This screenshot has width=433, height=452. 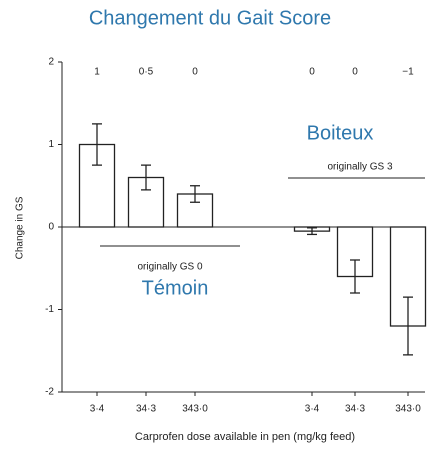 I want to click on group-name: Boiteux, so click(x=340, y=133).